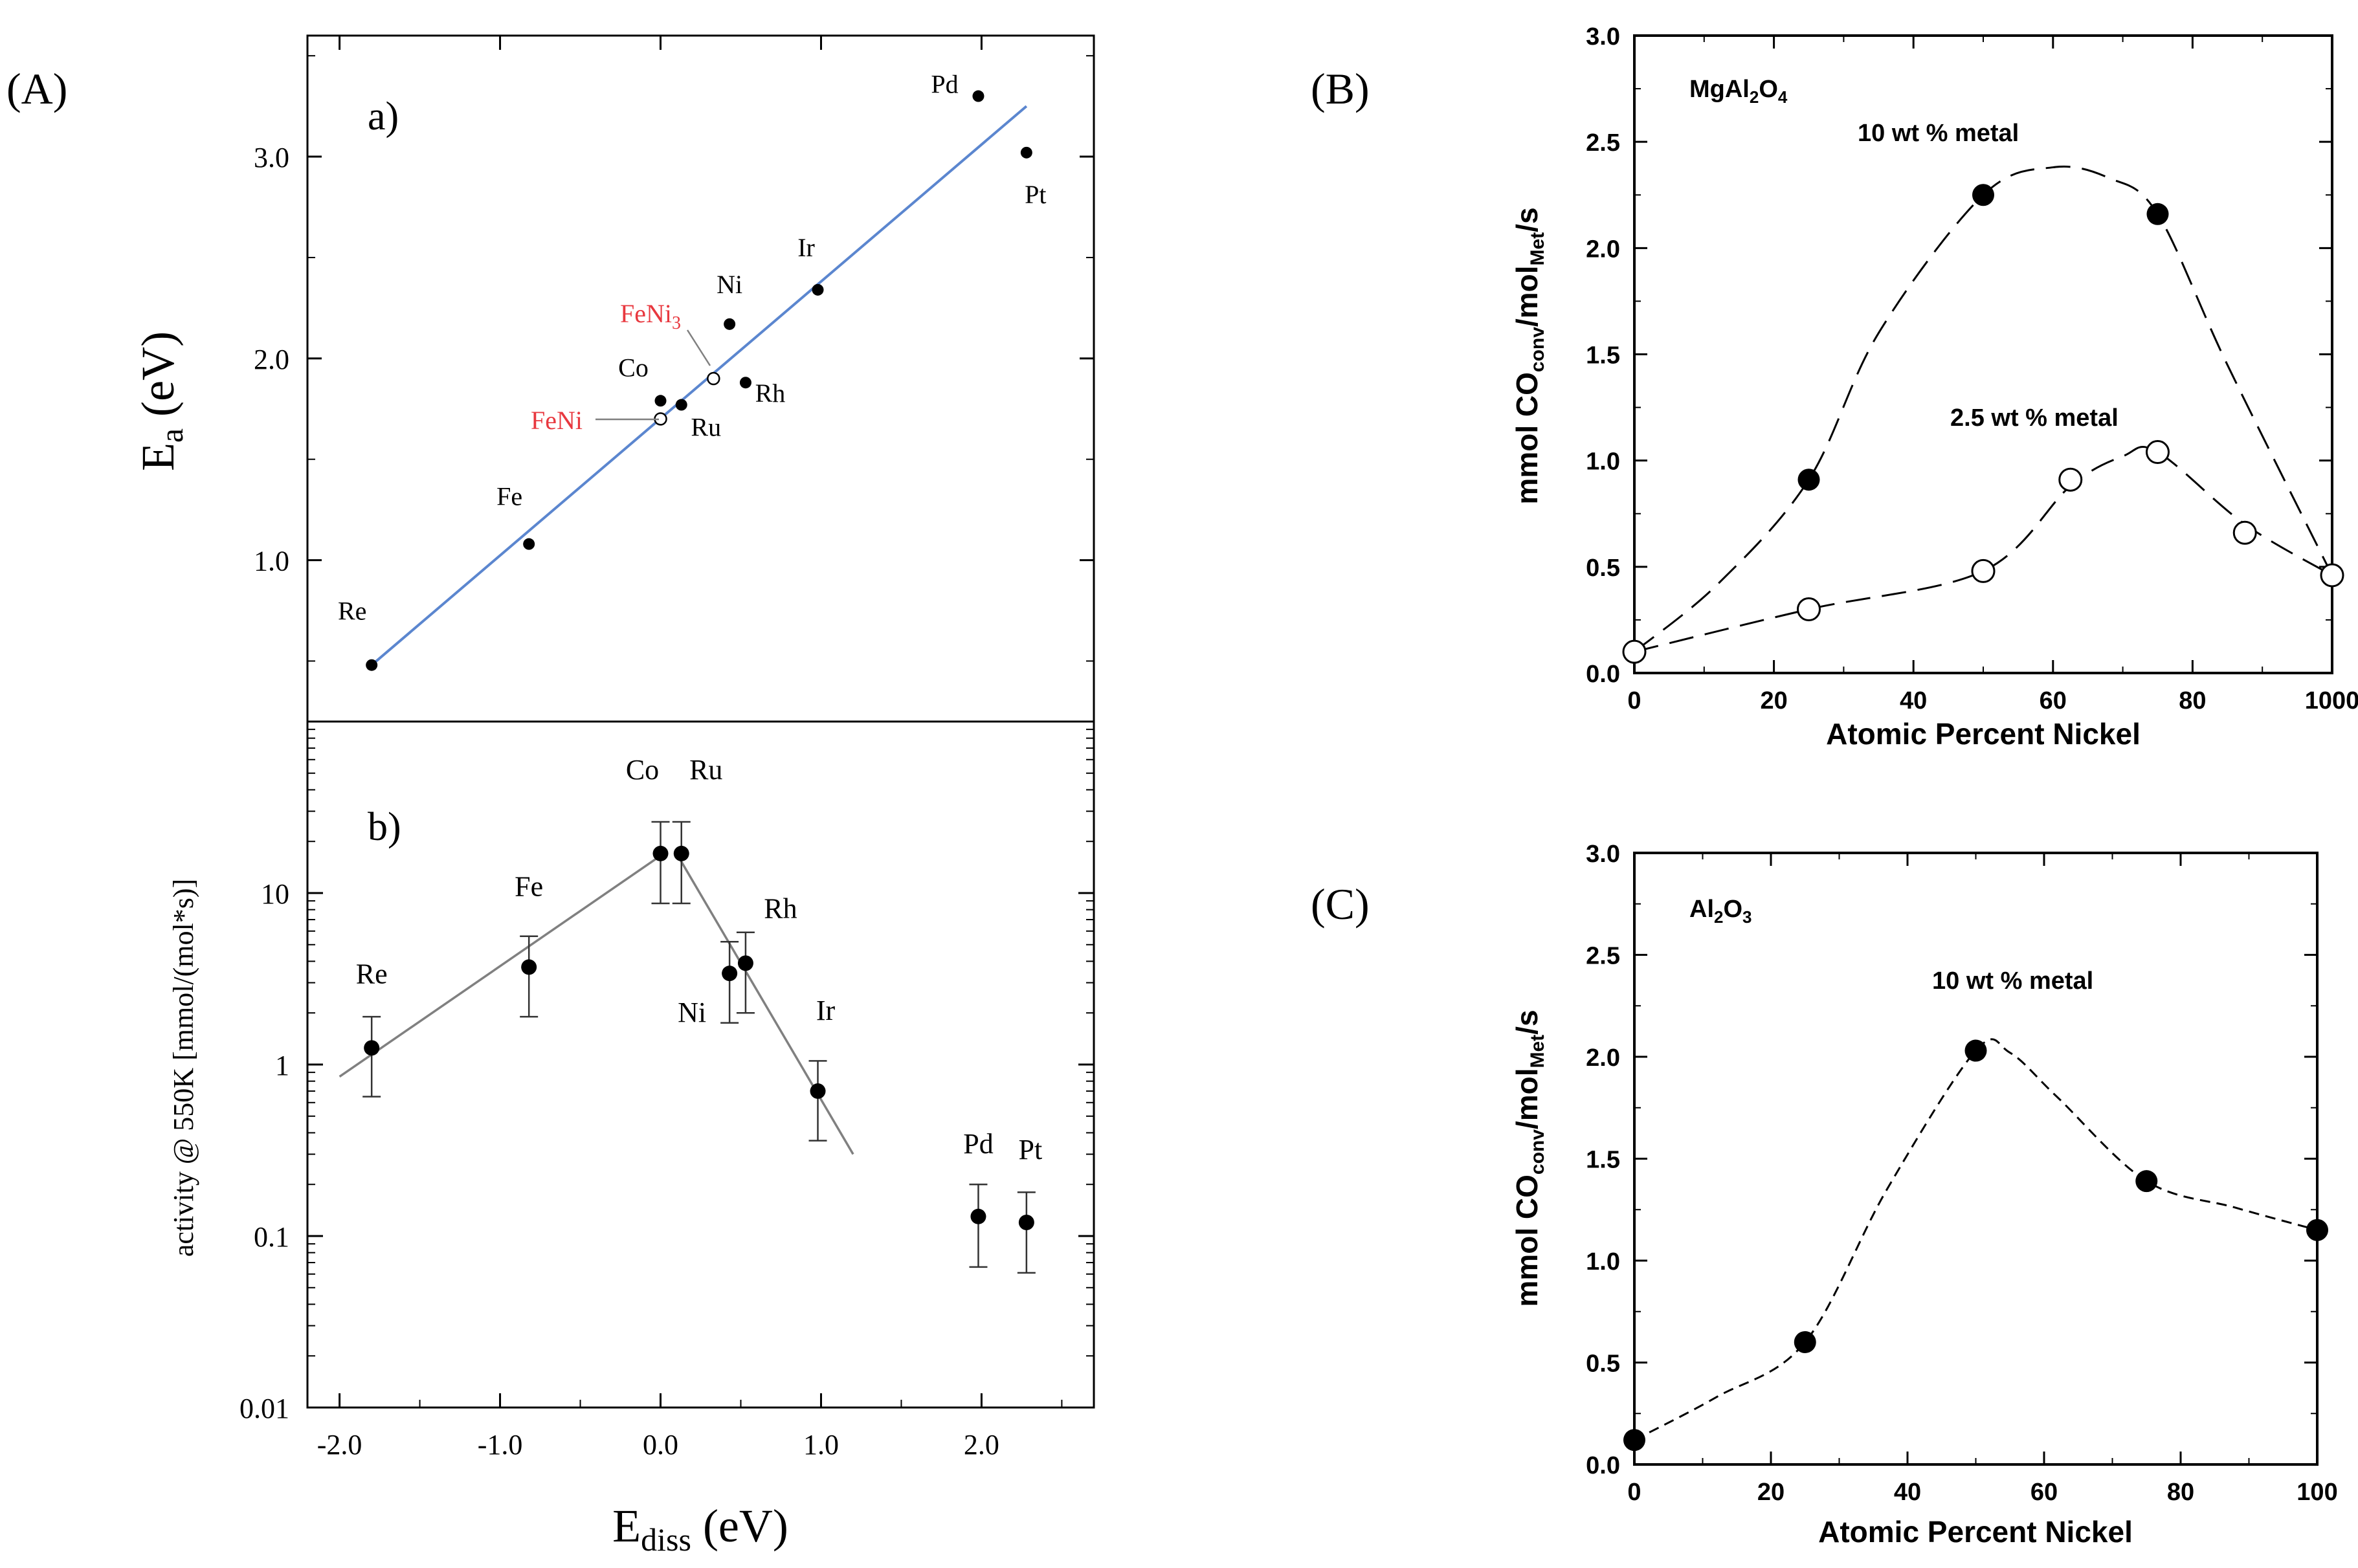  What do you see at coordinates (745, 963) in the screenshot?
I see `chart-b-point-rh` at bounding box center [745, 963].